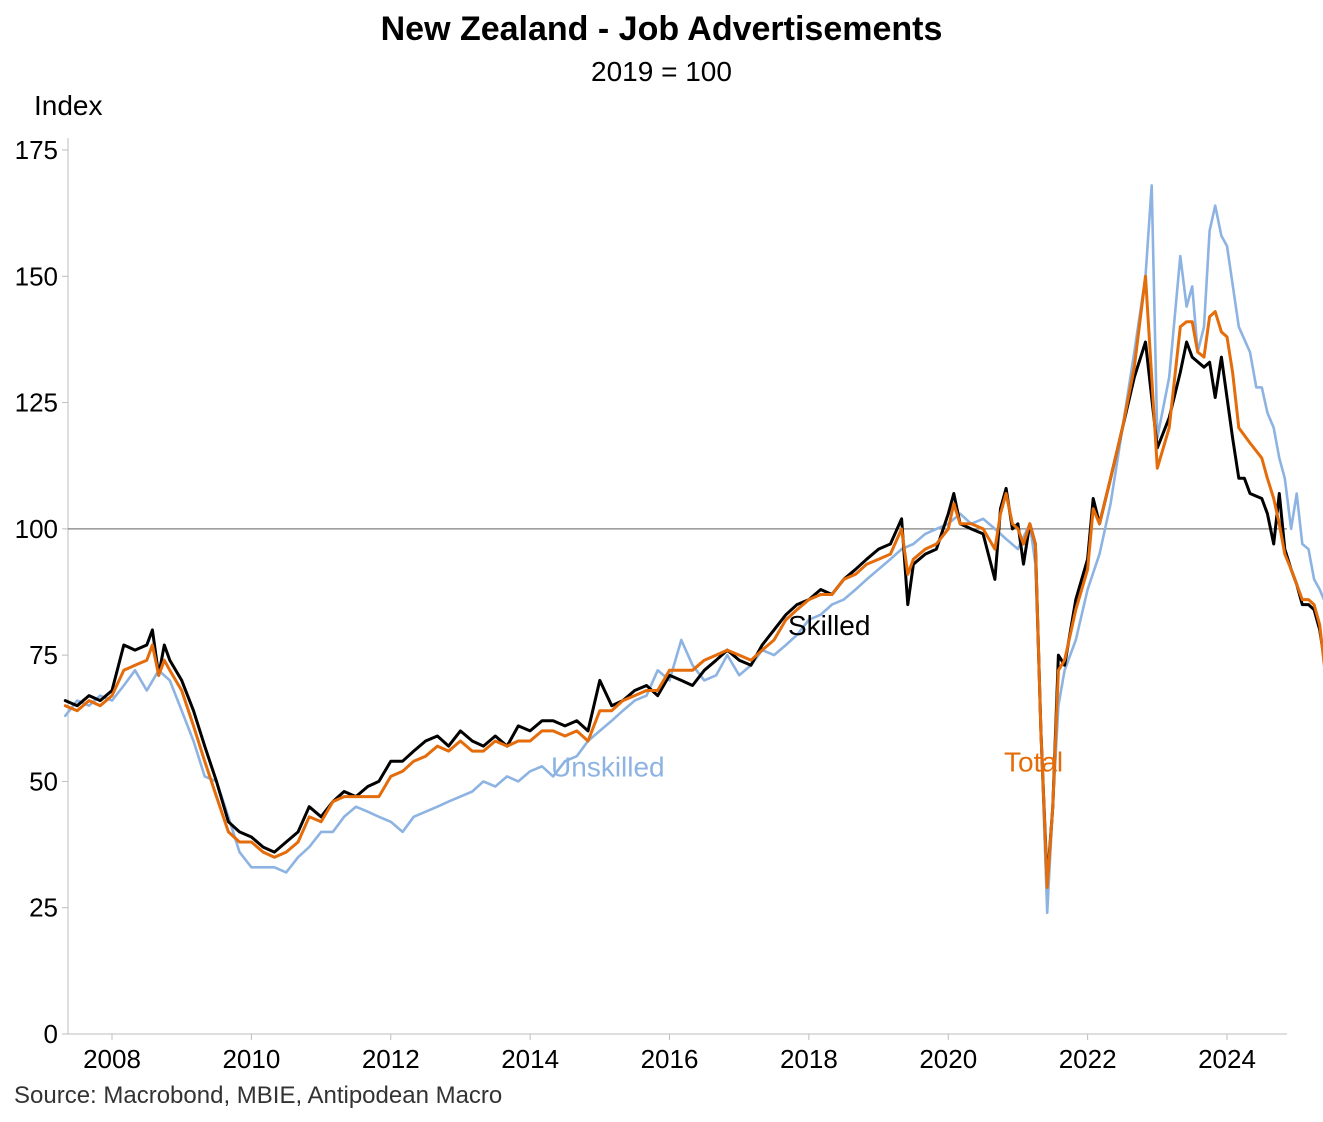 This screenshot has height=1122, width=1323. Describe the element at coordinates (670, 1059) in the screenshot. I see `x-tick-label: 2016` at that location.